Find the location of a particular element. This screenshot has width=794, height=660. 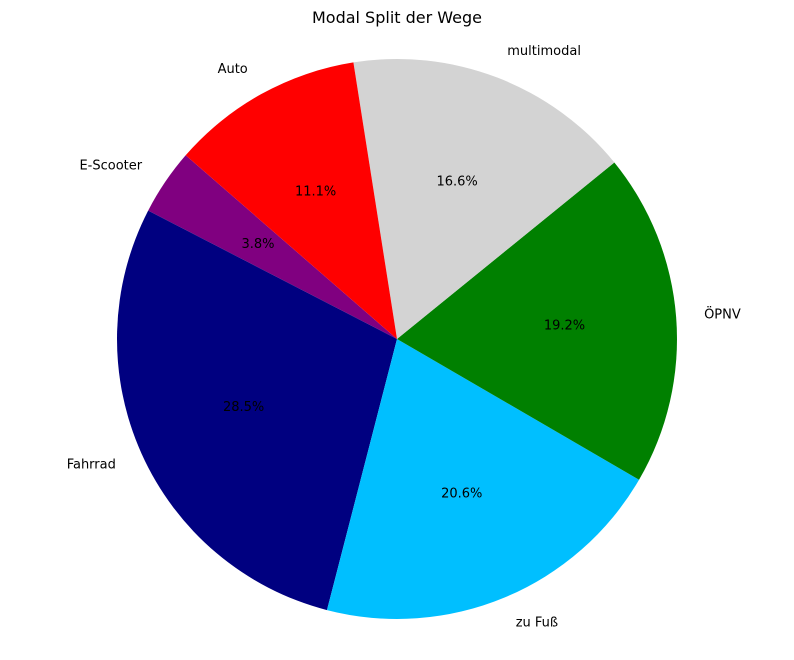

slice-label-zu-fuss: zu Fuß is located at coordinates (537, 623).